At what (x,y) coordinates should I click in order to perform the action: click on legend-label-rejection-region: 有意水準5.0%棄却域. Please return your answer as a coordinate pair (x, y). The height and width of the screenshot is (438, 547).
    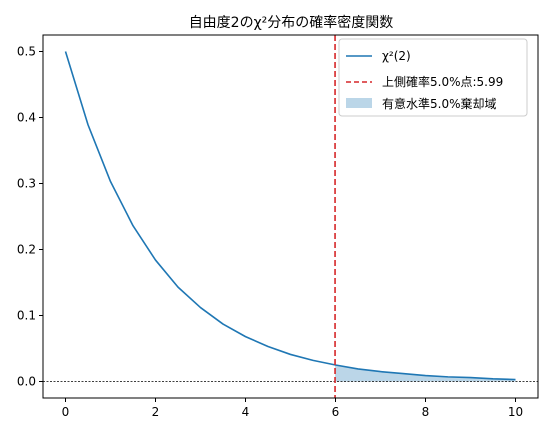
    Looking at the image, I should click on (439, 103).